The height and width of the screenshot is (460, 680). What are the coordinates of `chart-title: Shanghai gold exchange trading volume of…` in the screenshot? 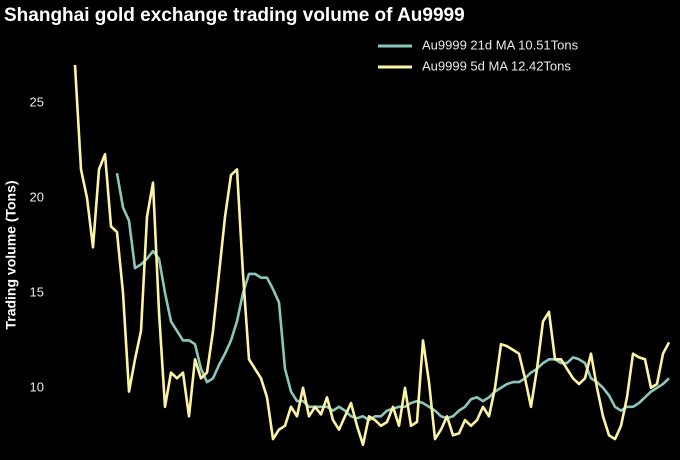 It's located at (234, 15).